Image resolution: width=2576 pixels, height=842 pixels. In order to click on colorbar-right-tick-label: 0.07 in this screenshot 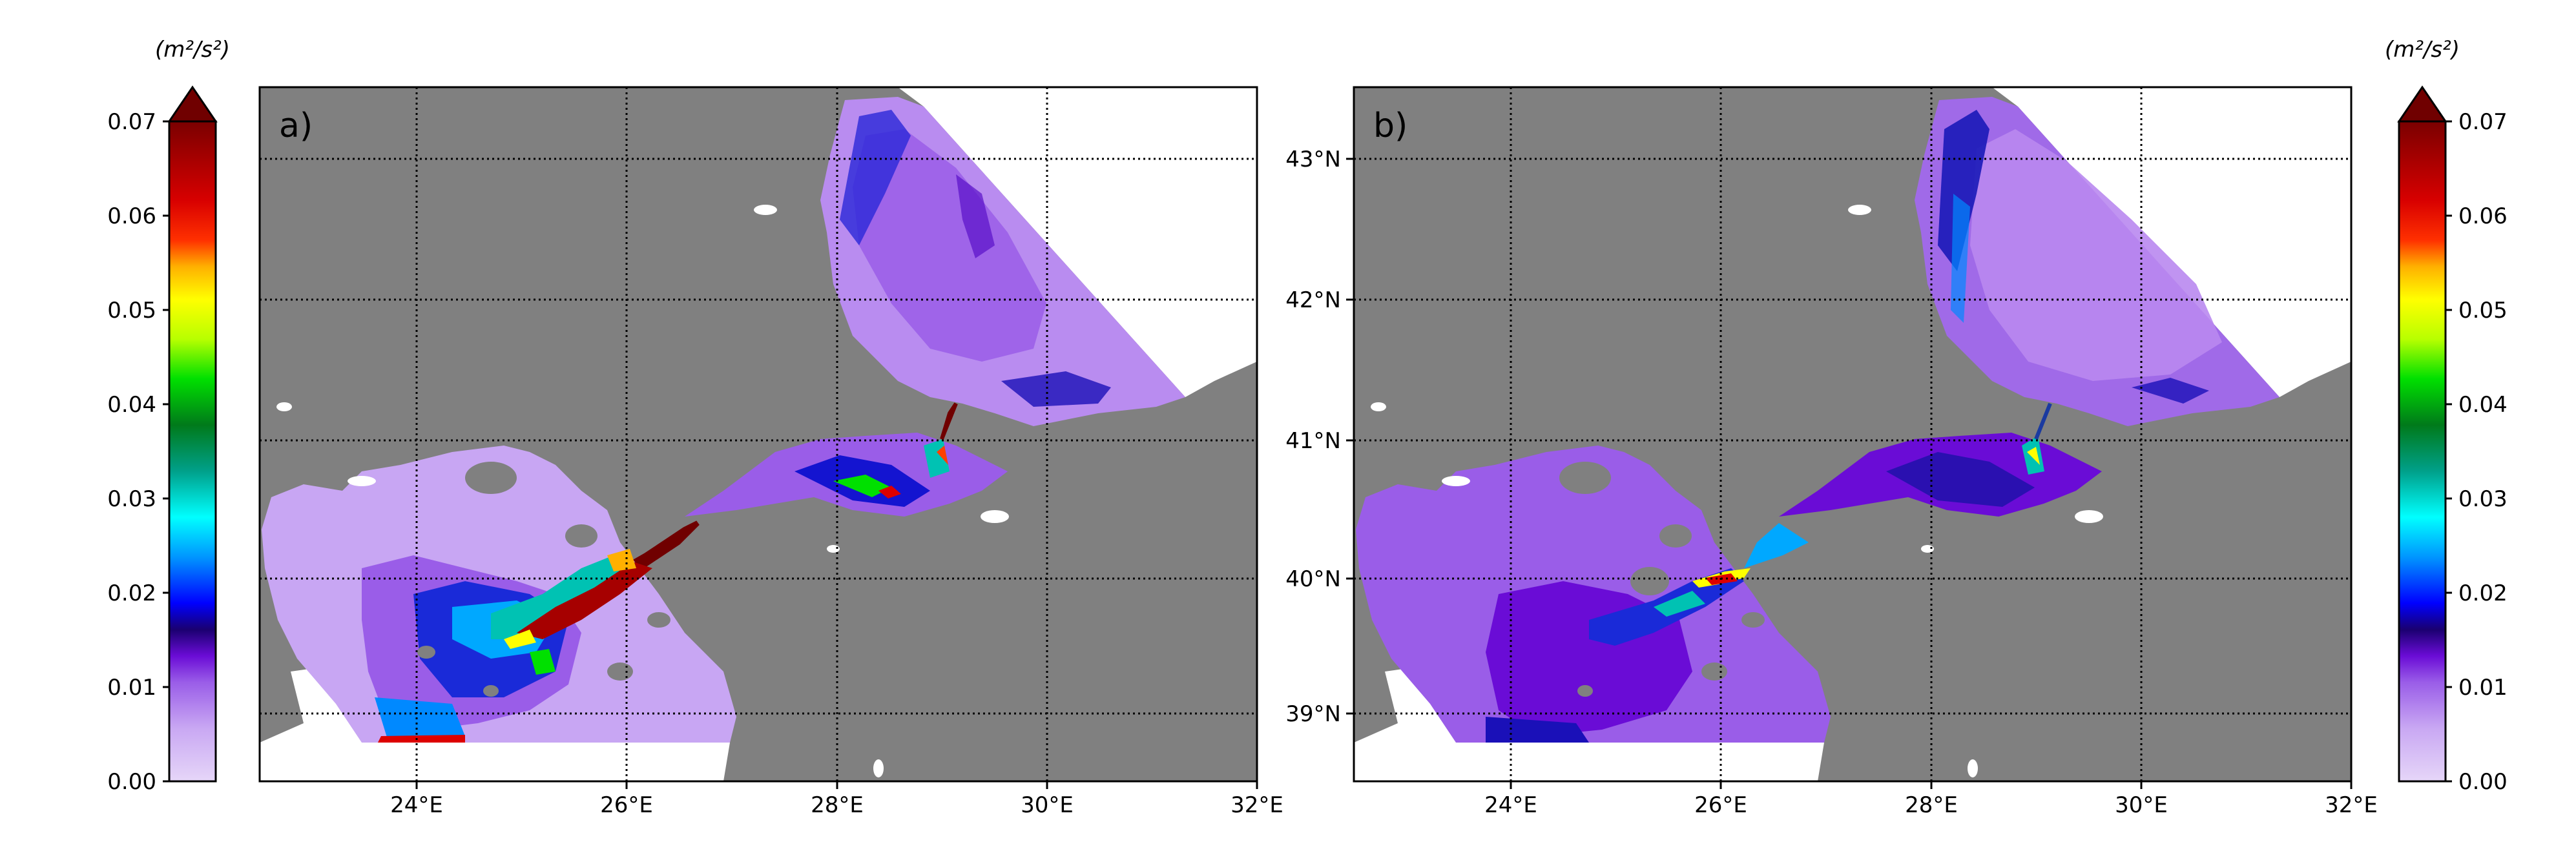, I will do `click(2483, 122)`.